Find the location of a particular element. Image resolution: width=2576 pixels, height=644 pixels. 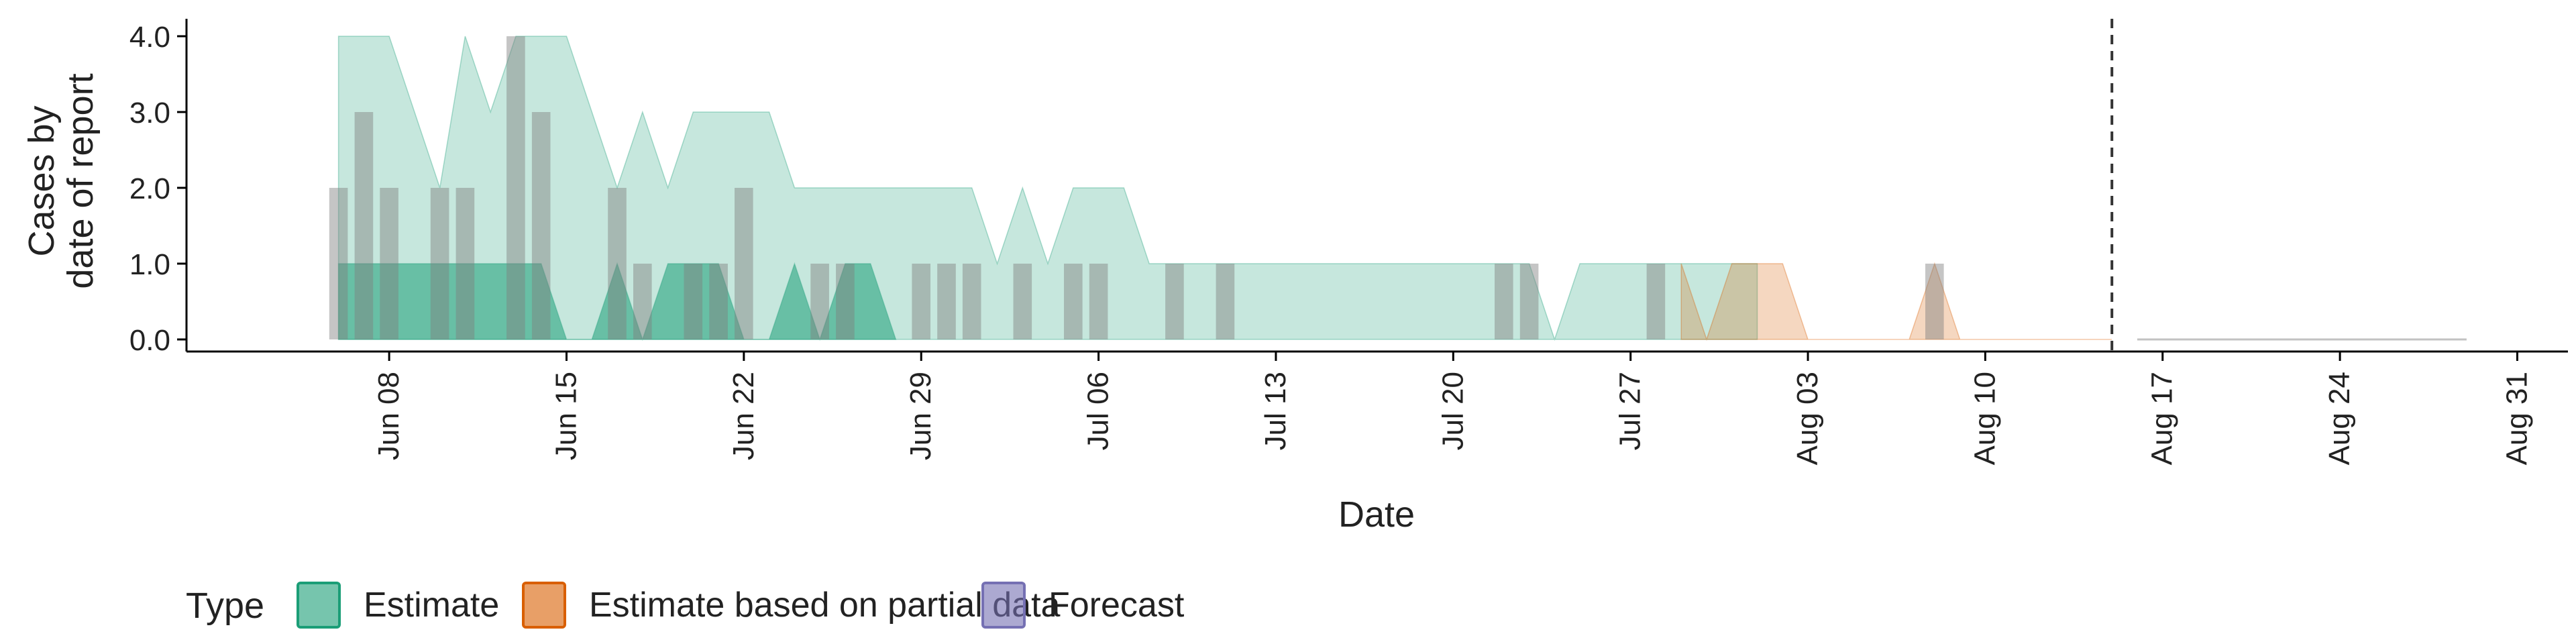

x-tick-label: Aug 17 is located at coordinates (2162, 418).